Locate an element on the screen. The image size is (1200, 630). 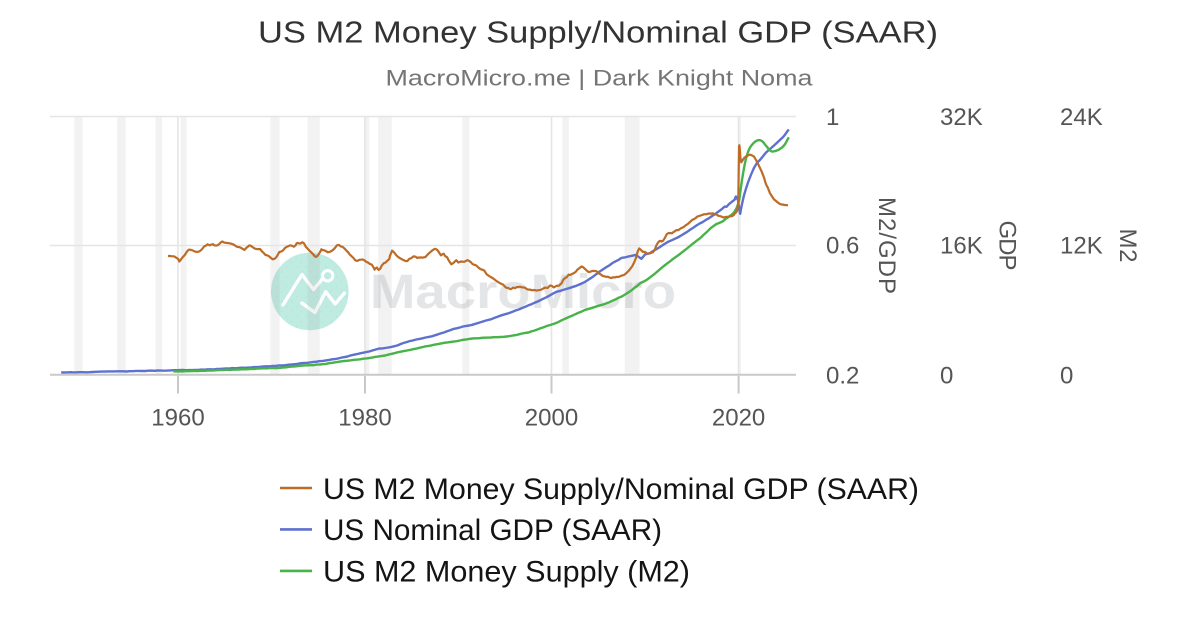
svg-text:MacroMicro.me | Dark Knight No: MacroMicro.me | Dark Knight Noma is located at coordinates (600, 78).